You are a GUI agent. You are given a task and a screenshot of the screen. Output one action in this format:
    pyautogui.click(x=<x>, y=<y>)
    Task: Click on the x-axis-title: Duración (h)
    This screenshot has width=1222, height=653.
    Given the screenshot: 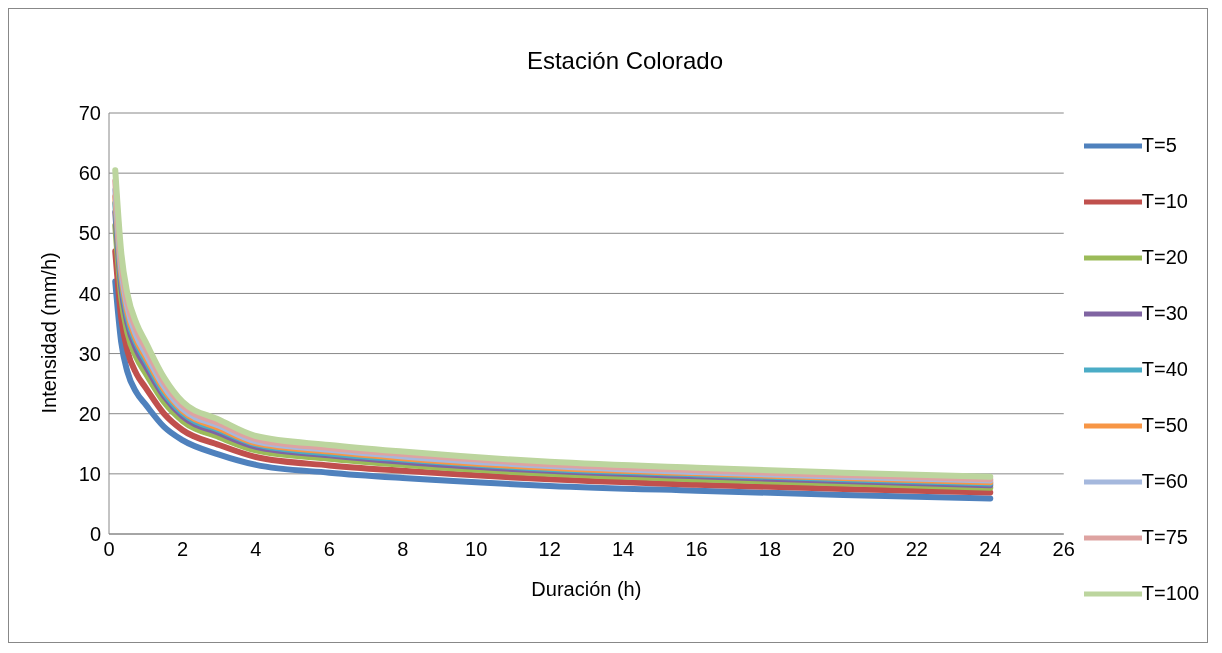 What is the action you would take?
    pyautogui.click(x=586, y=589)
    